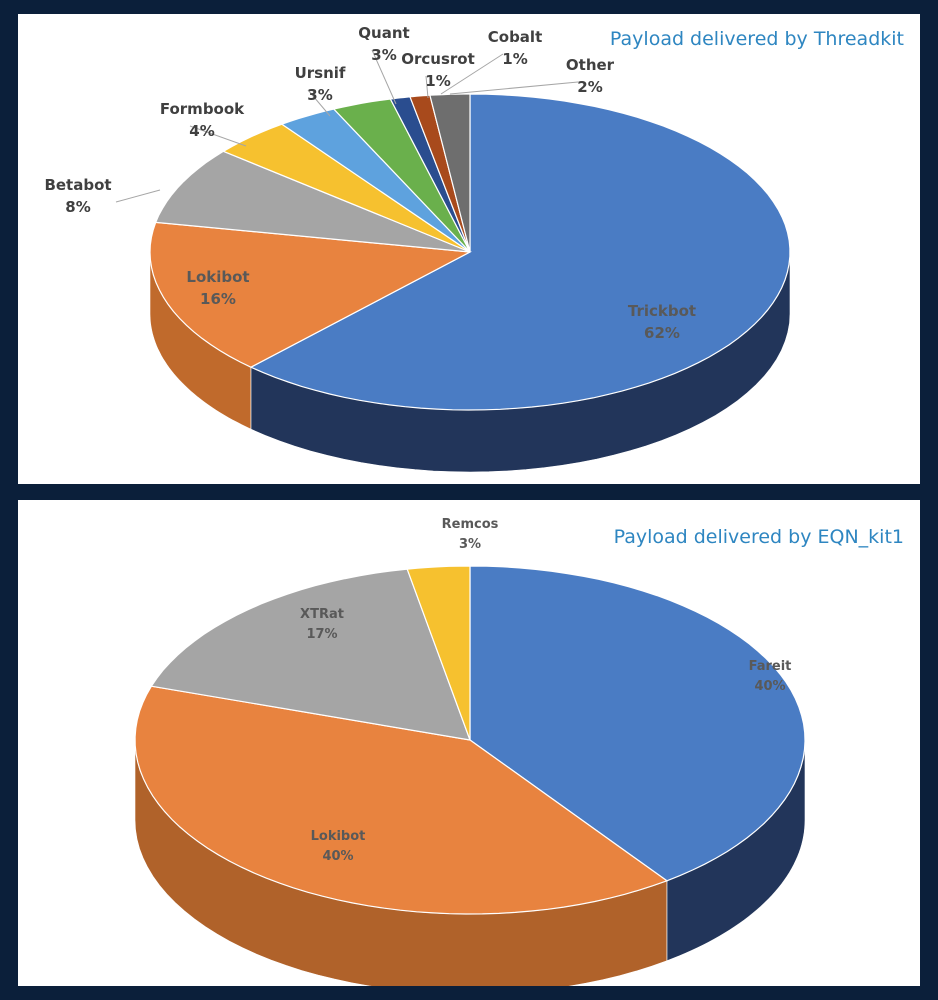 The image size is (938, 1000). What do you see at coordinates (589, 87) in the screenshot?
I see `slice-value-other: 2%` at bounding box center [589, 87].